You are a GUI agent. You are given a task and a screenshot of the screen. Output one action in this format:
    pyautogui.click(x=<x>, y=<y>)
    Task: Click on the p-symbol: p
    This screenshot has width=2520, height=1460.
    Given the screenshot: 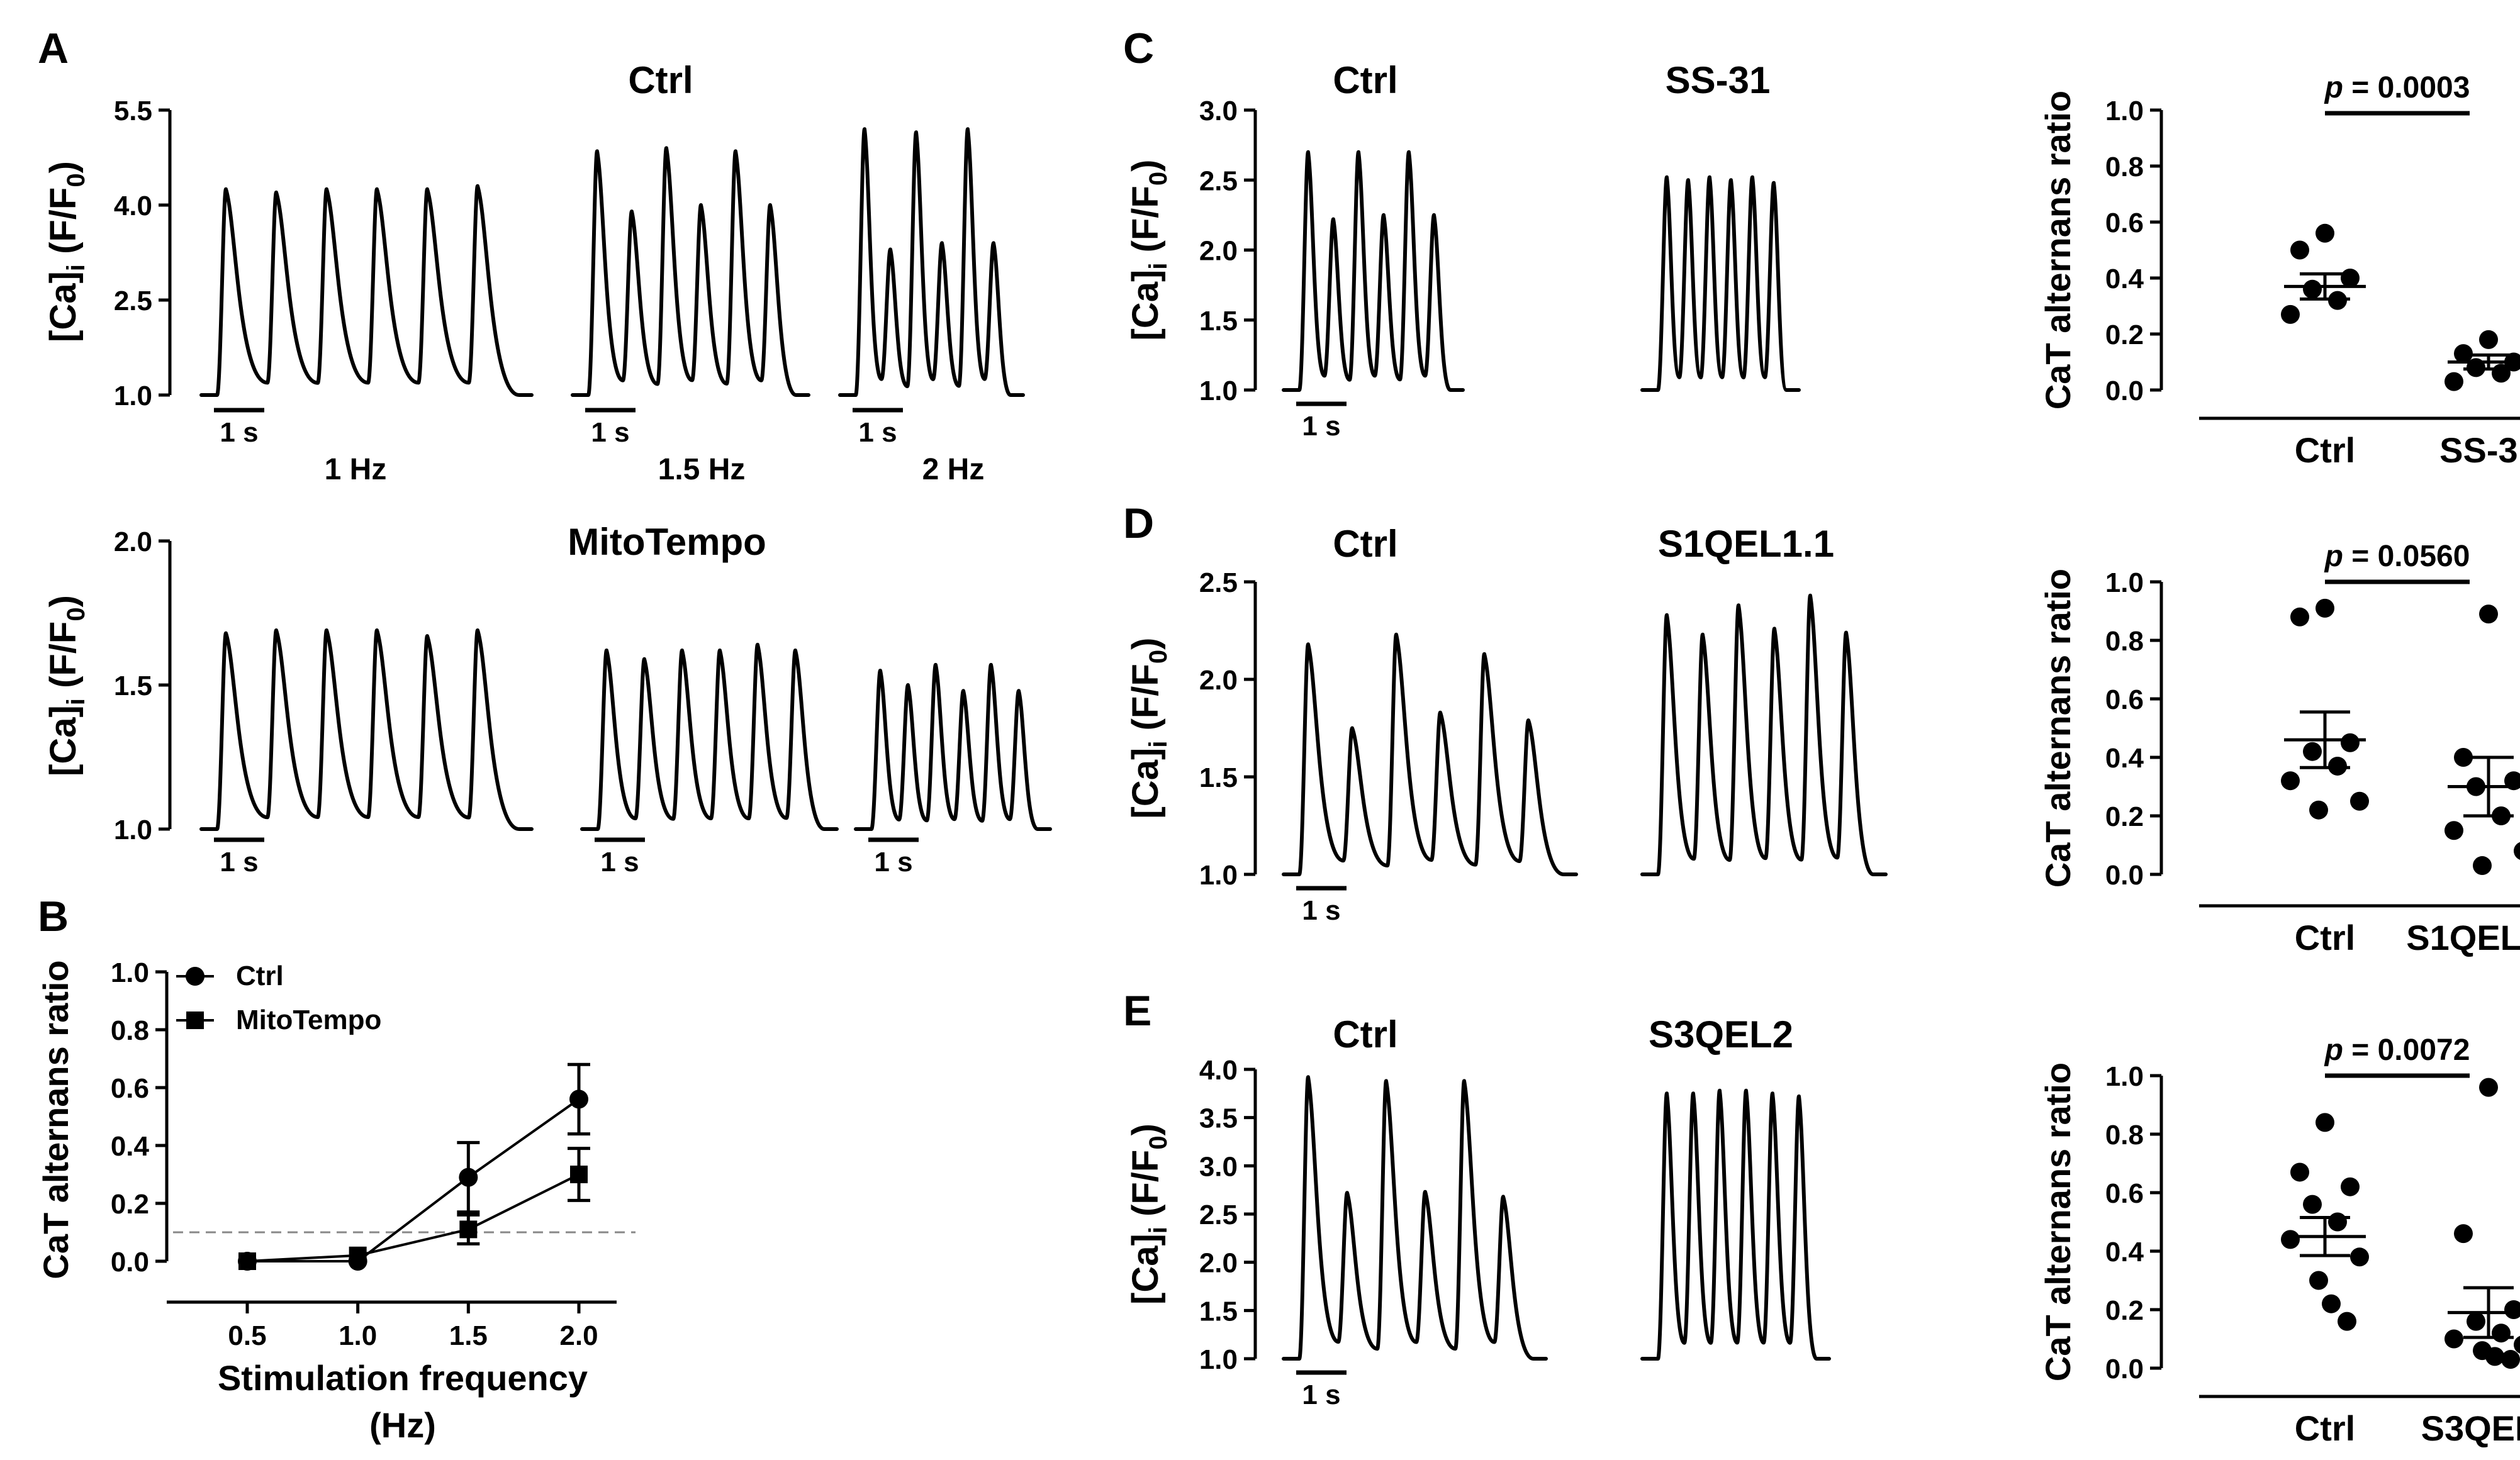 What is the action you would take?
    pyautogui.click(x=2338, y=87)
    